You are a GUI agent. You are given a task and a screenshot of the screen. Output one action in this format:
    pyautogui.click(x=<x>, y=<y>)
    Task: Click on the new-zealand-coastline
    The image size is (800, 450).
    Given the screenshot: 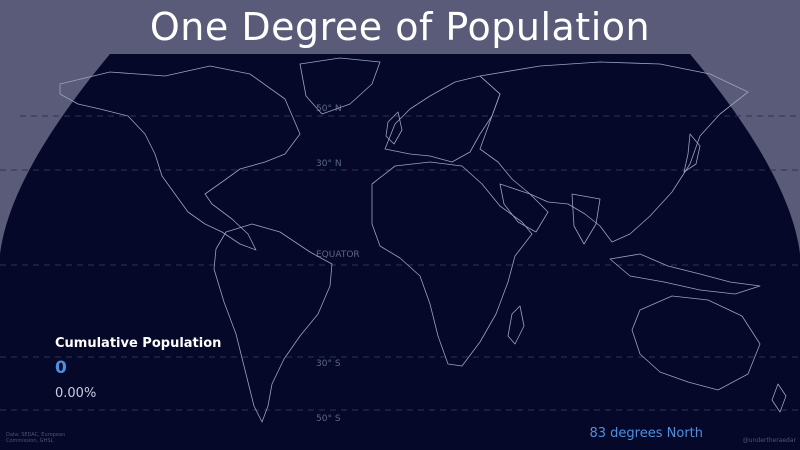 What is the action you would take?
    pyautogui.click(x=779, y=398)
    